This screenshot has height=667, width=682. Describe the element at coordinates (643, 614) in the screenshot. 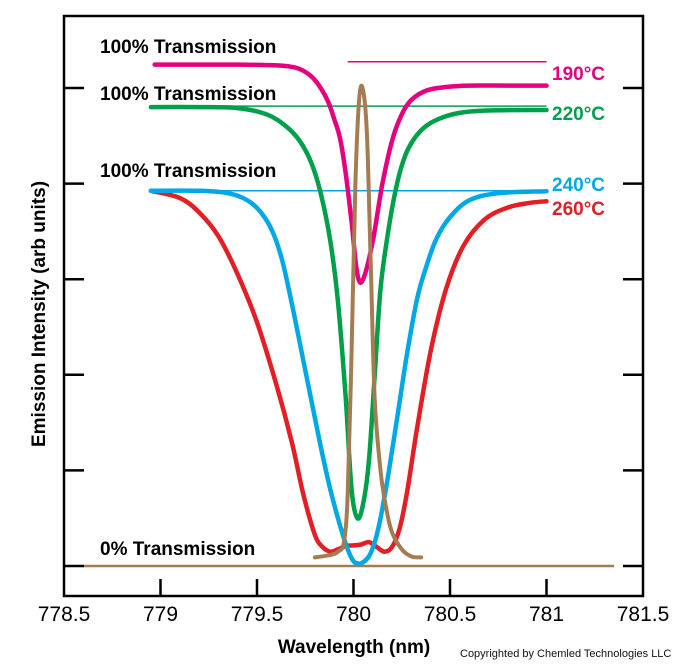

I see `x-tick-label: 781.5` at that location.